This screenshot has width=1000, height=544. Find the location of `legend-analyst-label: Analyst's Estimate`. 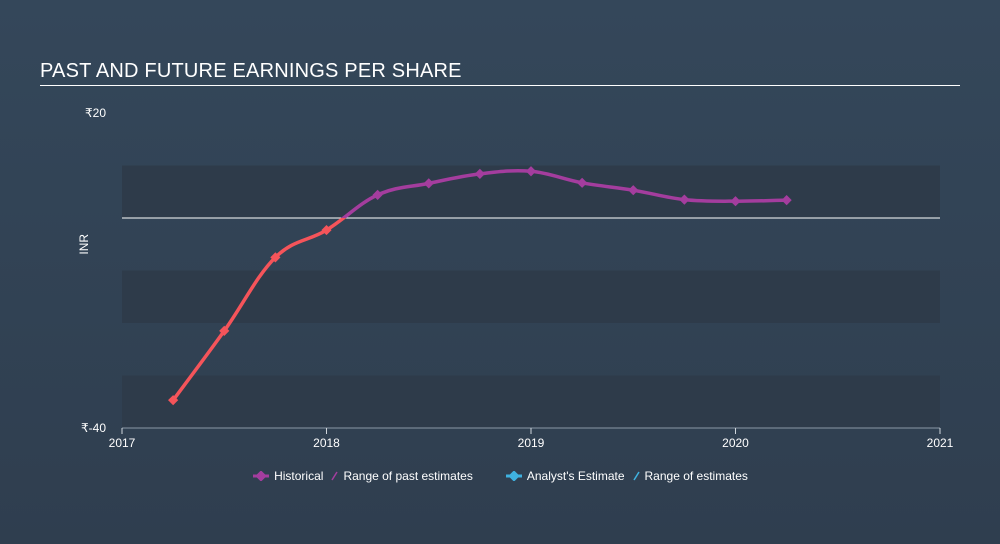

legend-analyst-label: Analyst's Estimate is located at coordinates (575, 476).